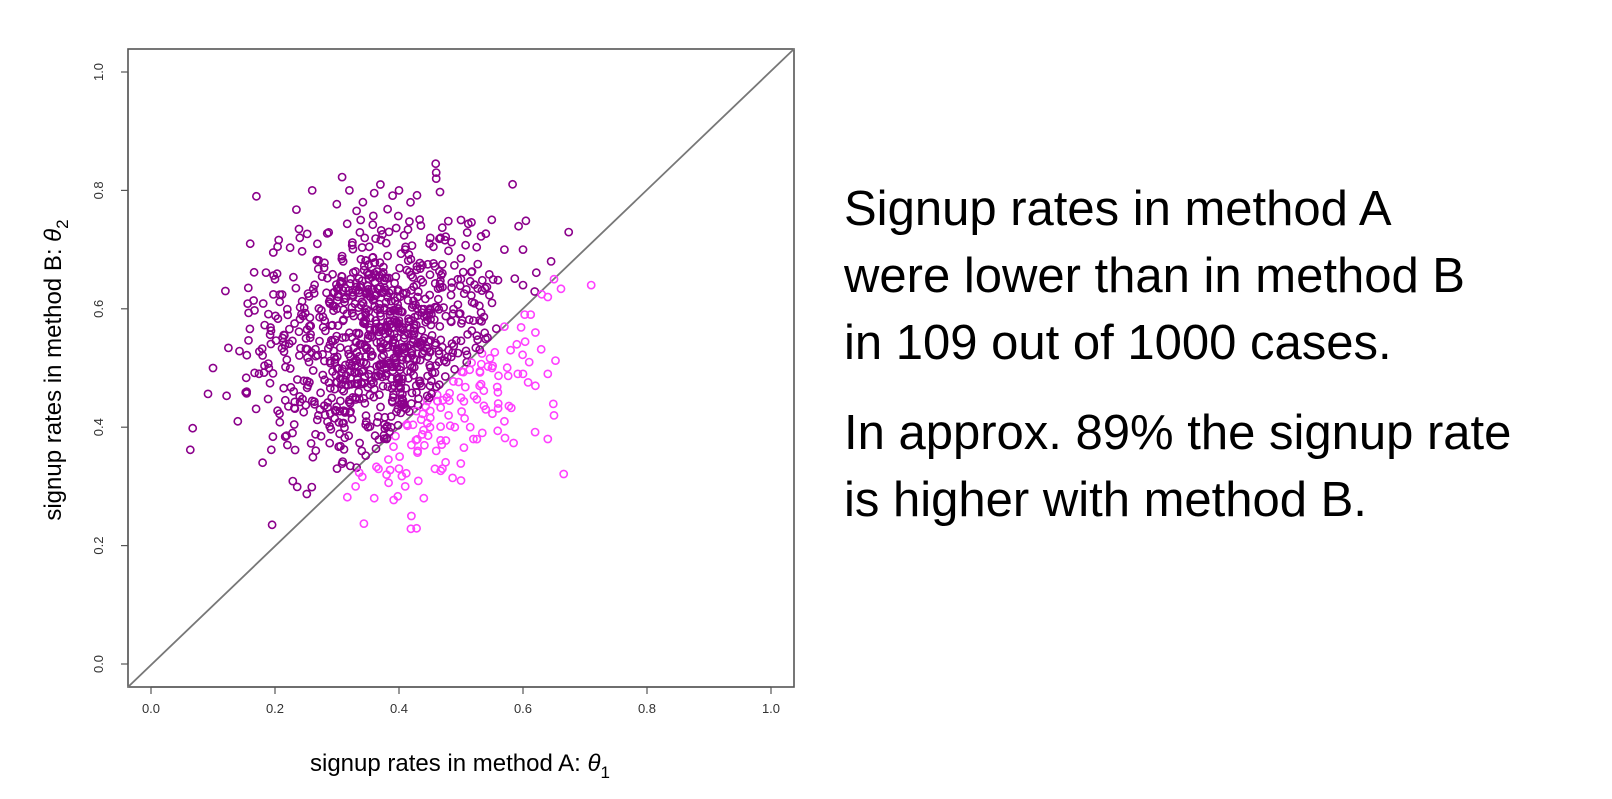  I want to click on x-axis-theta: θ, so click(594, 763).